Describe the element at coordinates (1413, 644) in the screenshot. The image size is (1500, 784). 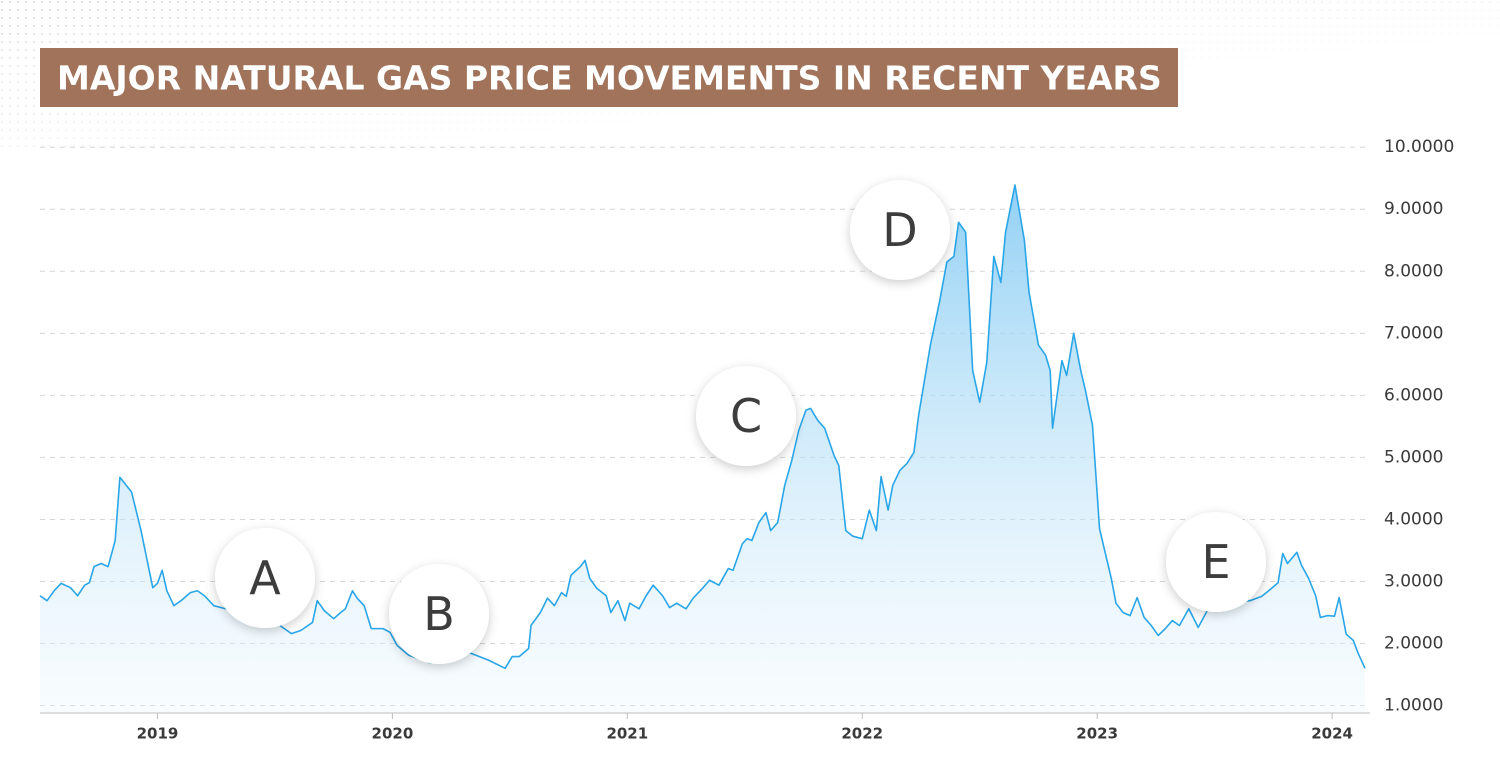
I see `y-tick-label: 2.0000` at that location.